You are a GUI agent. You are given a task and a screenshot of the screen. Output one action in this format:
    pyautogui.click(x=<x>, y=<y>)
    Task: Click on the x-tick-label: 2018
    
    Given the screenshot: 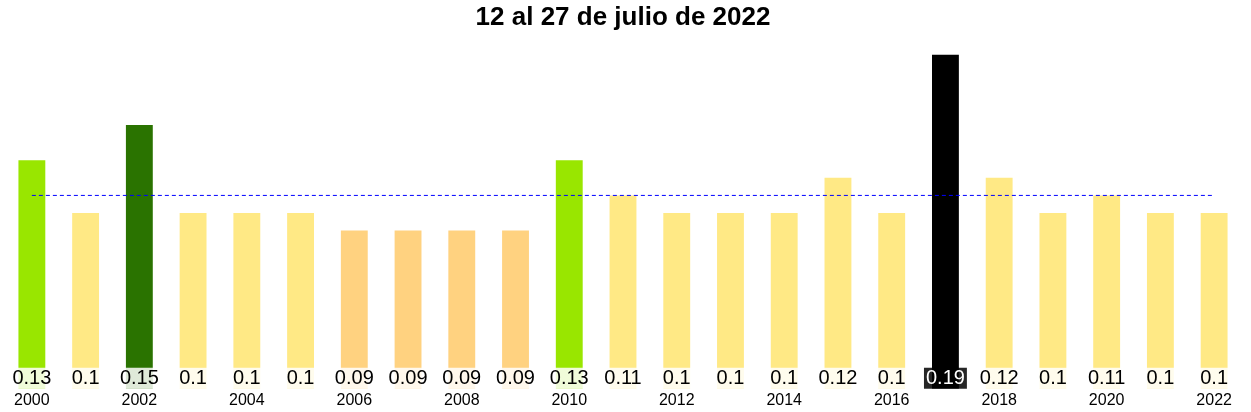 What is the action you would take?
    pyautogui.click(x=999, y=399)
    